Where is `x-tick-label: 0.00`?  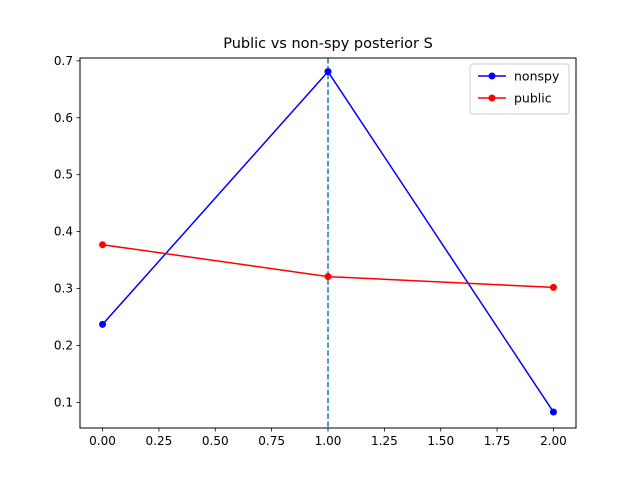 x-tick-label: 0.00 is located at coordinates (102, 441).